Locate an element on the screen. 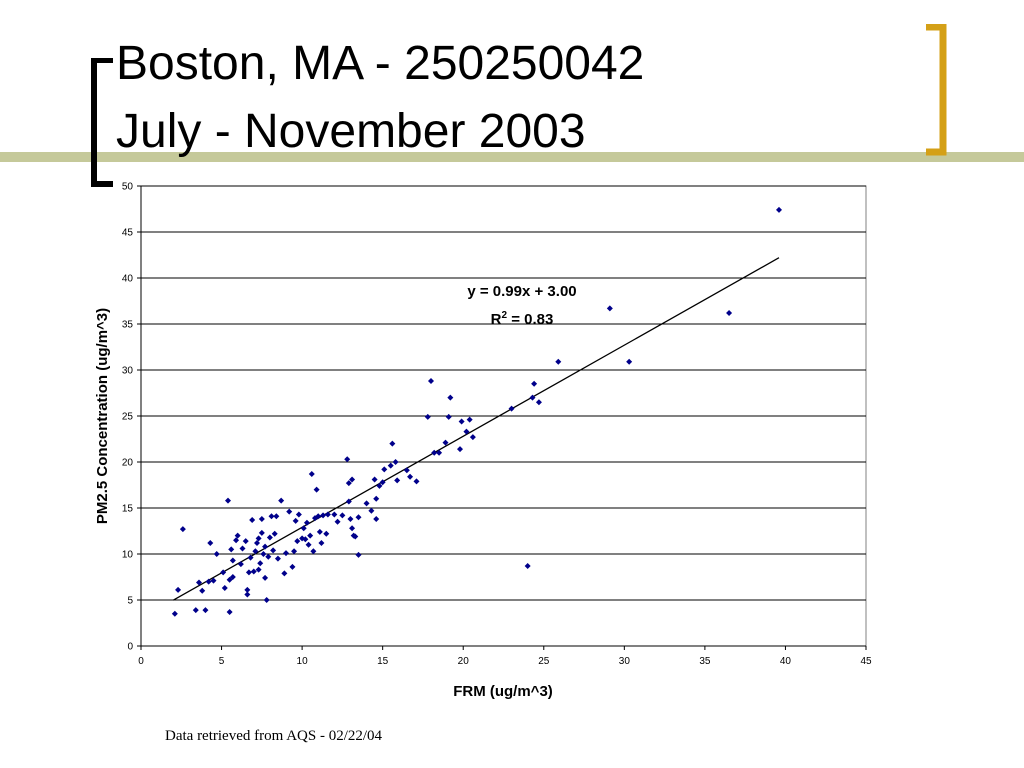 This screenshot has height=768, width=1024. x-tick-label: 30 is located at coordinates (625, 661).